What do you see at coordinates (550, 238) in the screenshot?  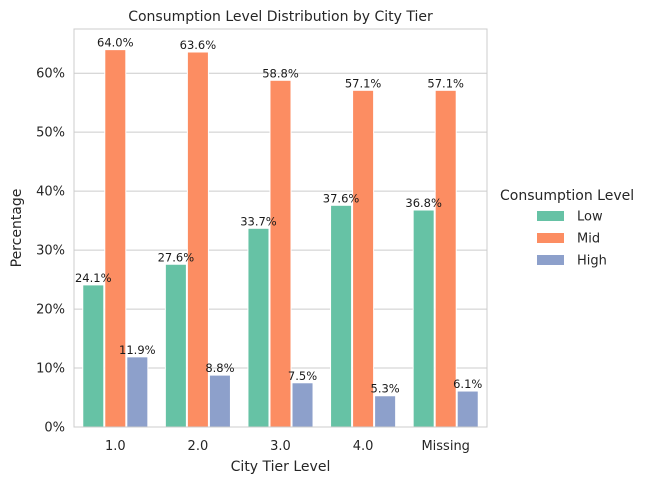 I see `legend-swatch-mid` at bounding box center [550, 238].